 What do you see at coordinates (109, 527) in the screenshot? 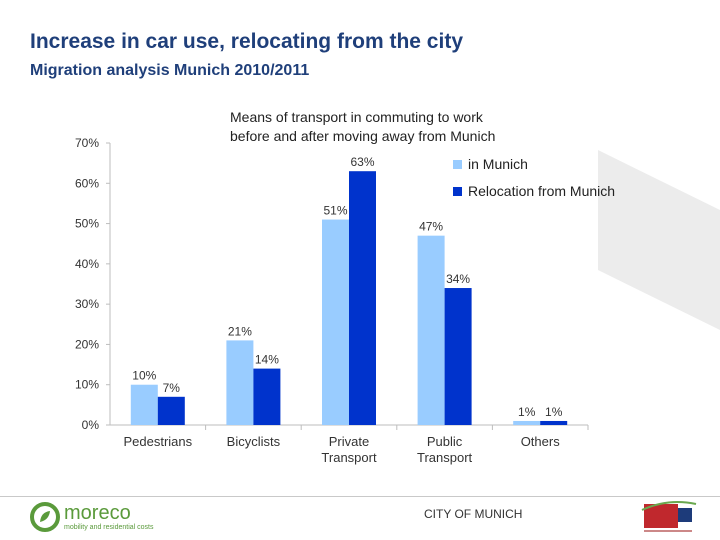
I see `logo-tagline: mobility and residential costs` at bounding box center [109, 527].